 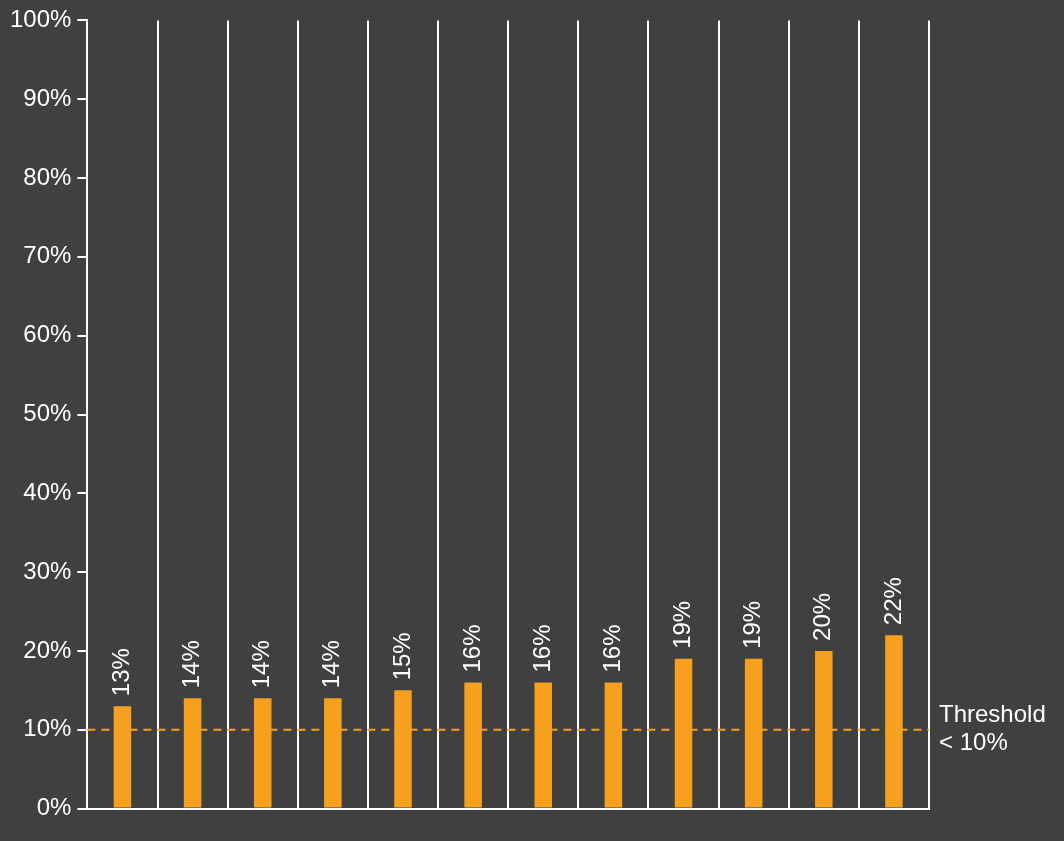 What do you see at coordinates (822, 616) in the screenshot?
I see `data-label: 20%` at bounding box center [822, 616].